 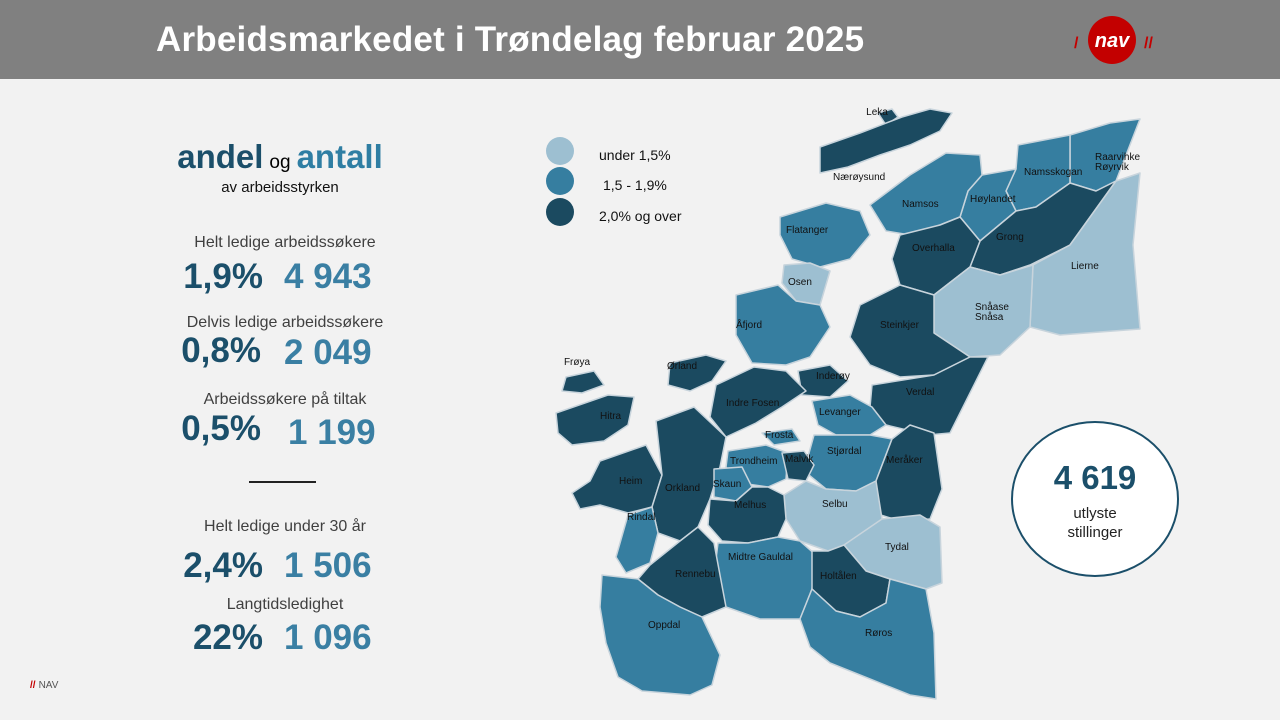 What do you see at coordinates (747, 515) in the screenshot?
I see `region-melhus` at bounding box center [747, 515].